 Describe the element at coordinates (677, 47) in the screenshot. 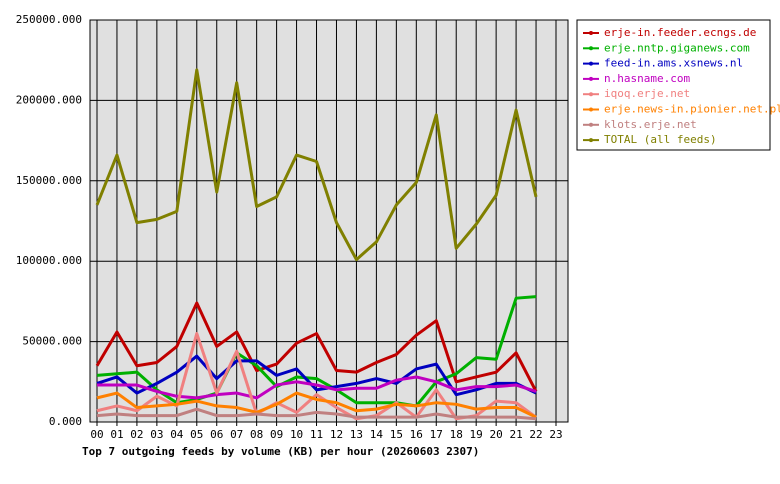

I see `legend-label: erje.nntp.giganews.com` at that location.